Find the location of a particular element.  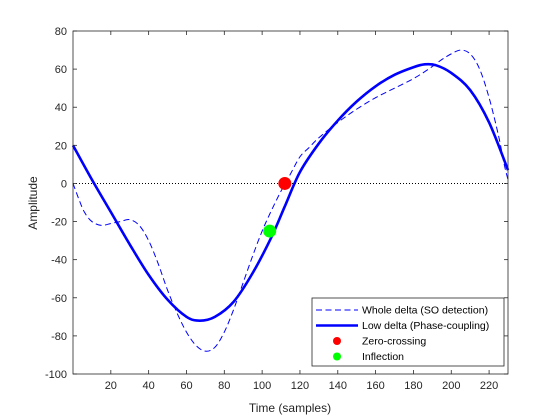

y-axis-label: Amplitude is located at coordinates (33, 203).